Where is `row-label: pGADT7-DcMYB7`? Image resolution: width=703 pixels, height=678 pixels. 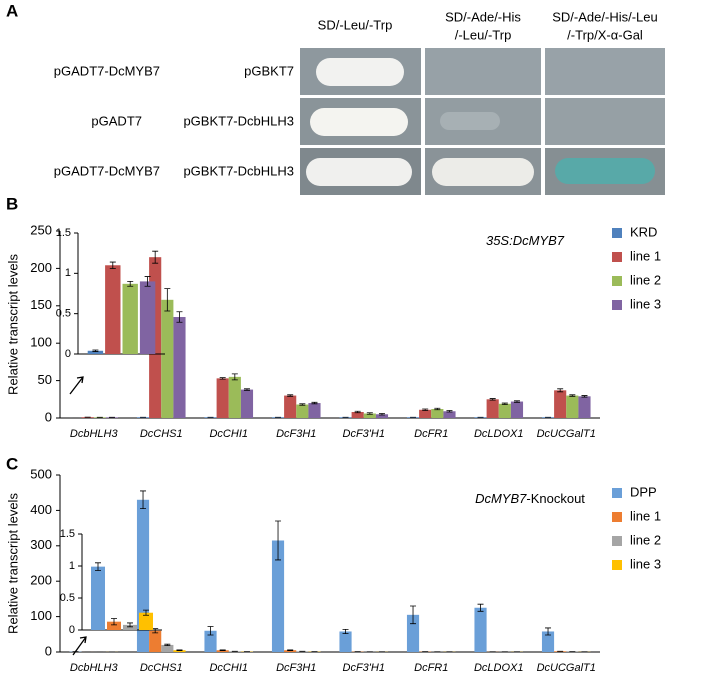
row-label: pGADT7-DcMYB7 is located at coordinates (107, 170).